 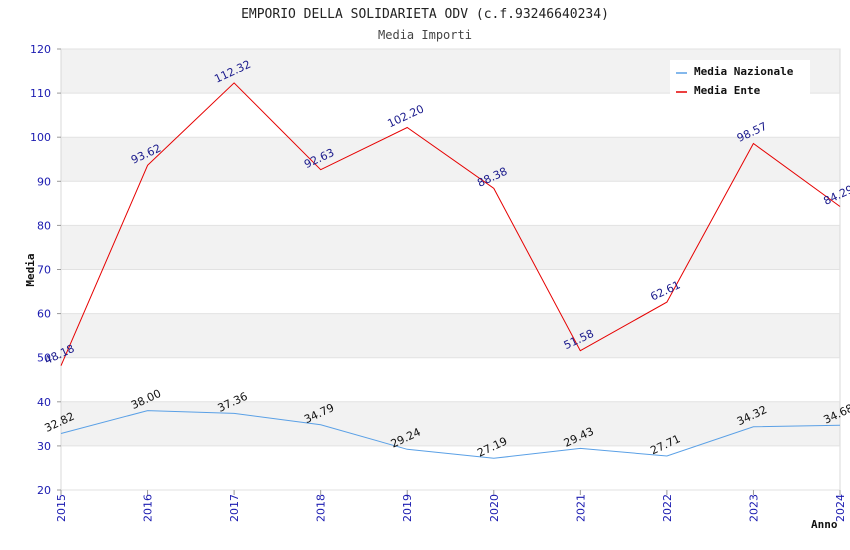 I want to click on y-tick-label: 110, so click(x=40, y=93).